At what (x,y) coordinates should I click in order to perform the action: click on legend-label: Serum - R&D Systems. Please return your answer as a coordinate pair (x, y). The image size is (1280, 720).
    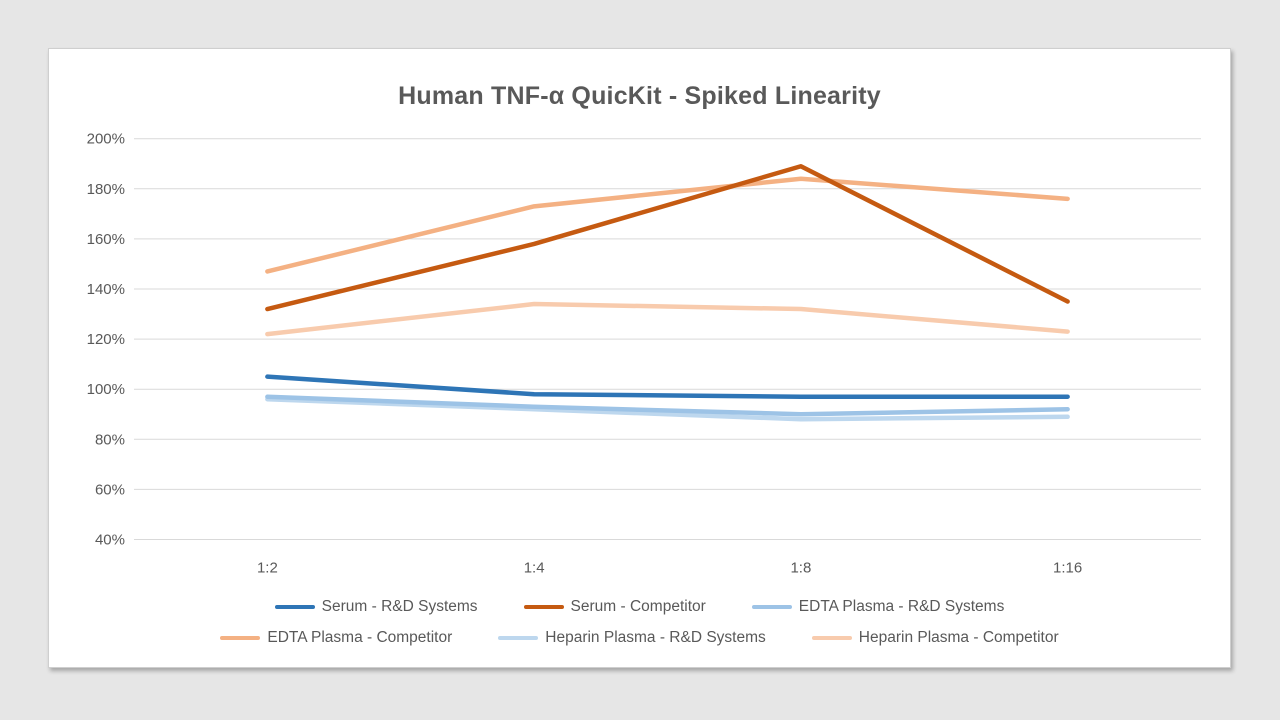
    Looking at the image, I should click on (399, 606).